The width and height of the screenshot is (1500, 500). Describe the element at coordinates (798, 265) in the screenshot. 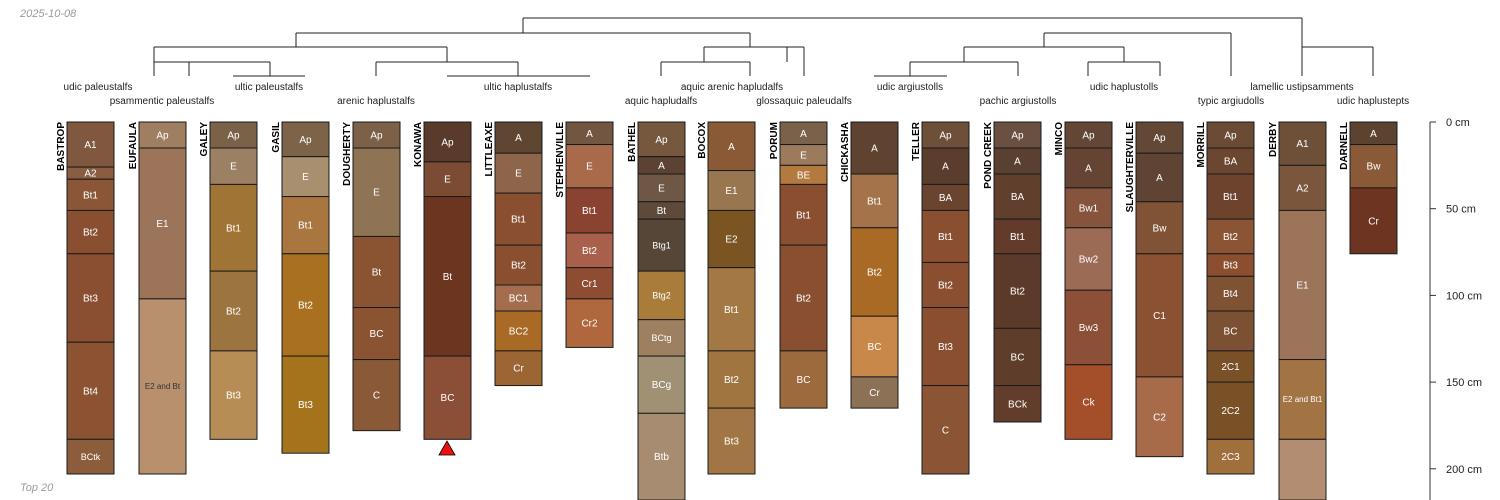

I see `soil-profile: AE BE Bt1 Bt2 BC PORUM` at that location.